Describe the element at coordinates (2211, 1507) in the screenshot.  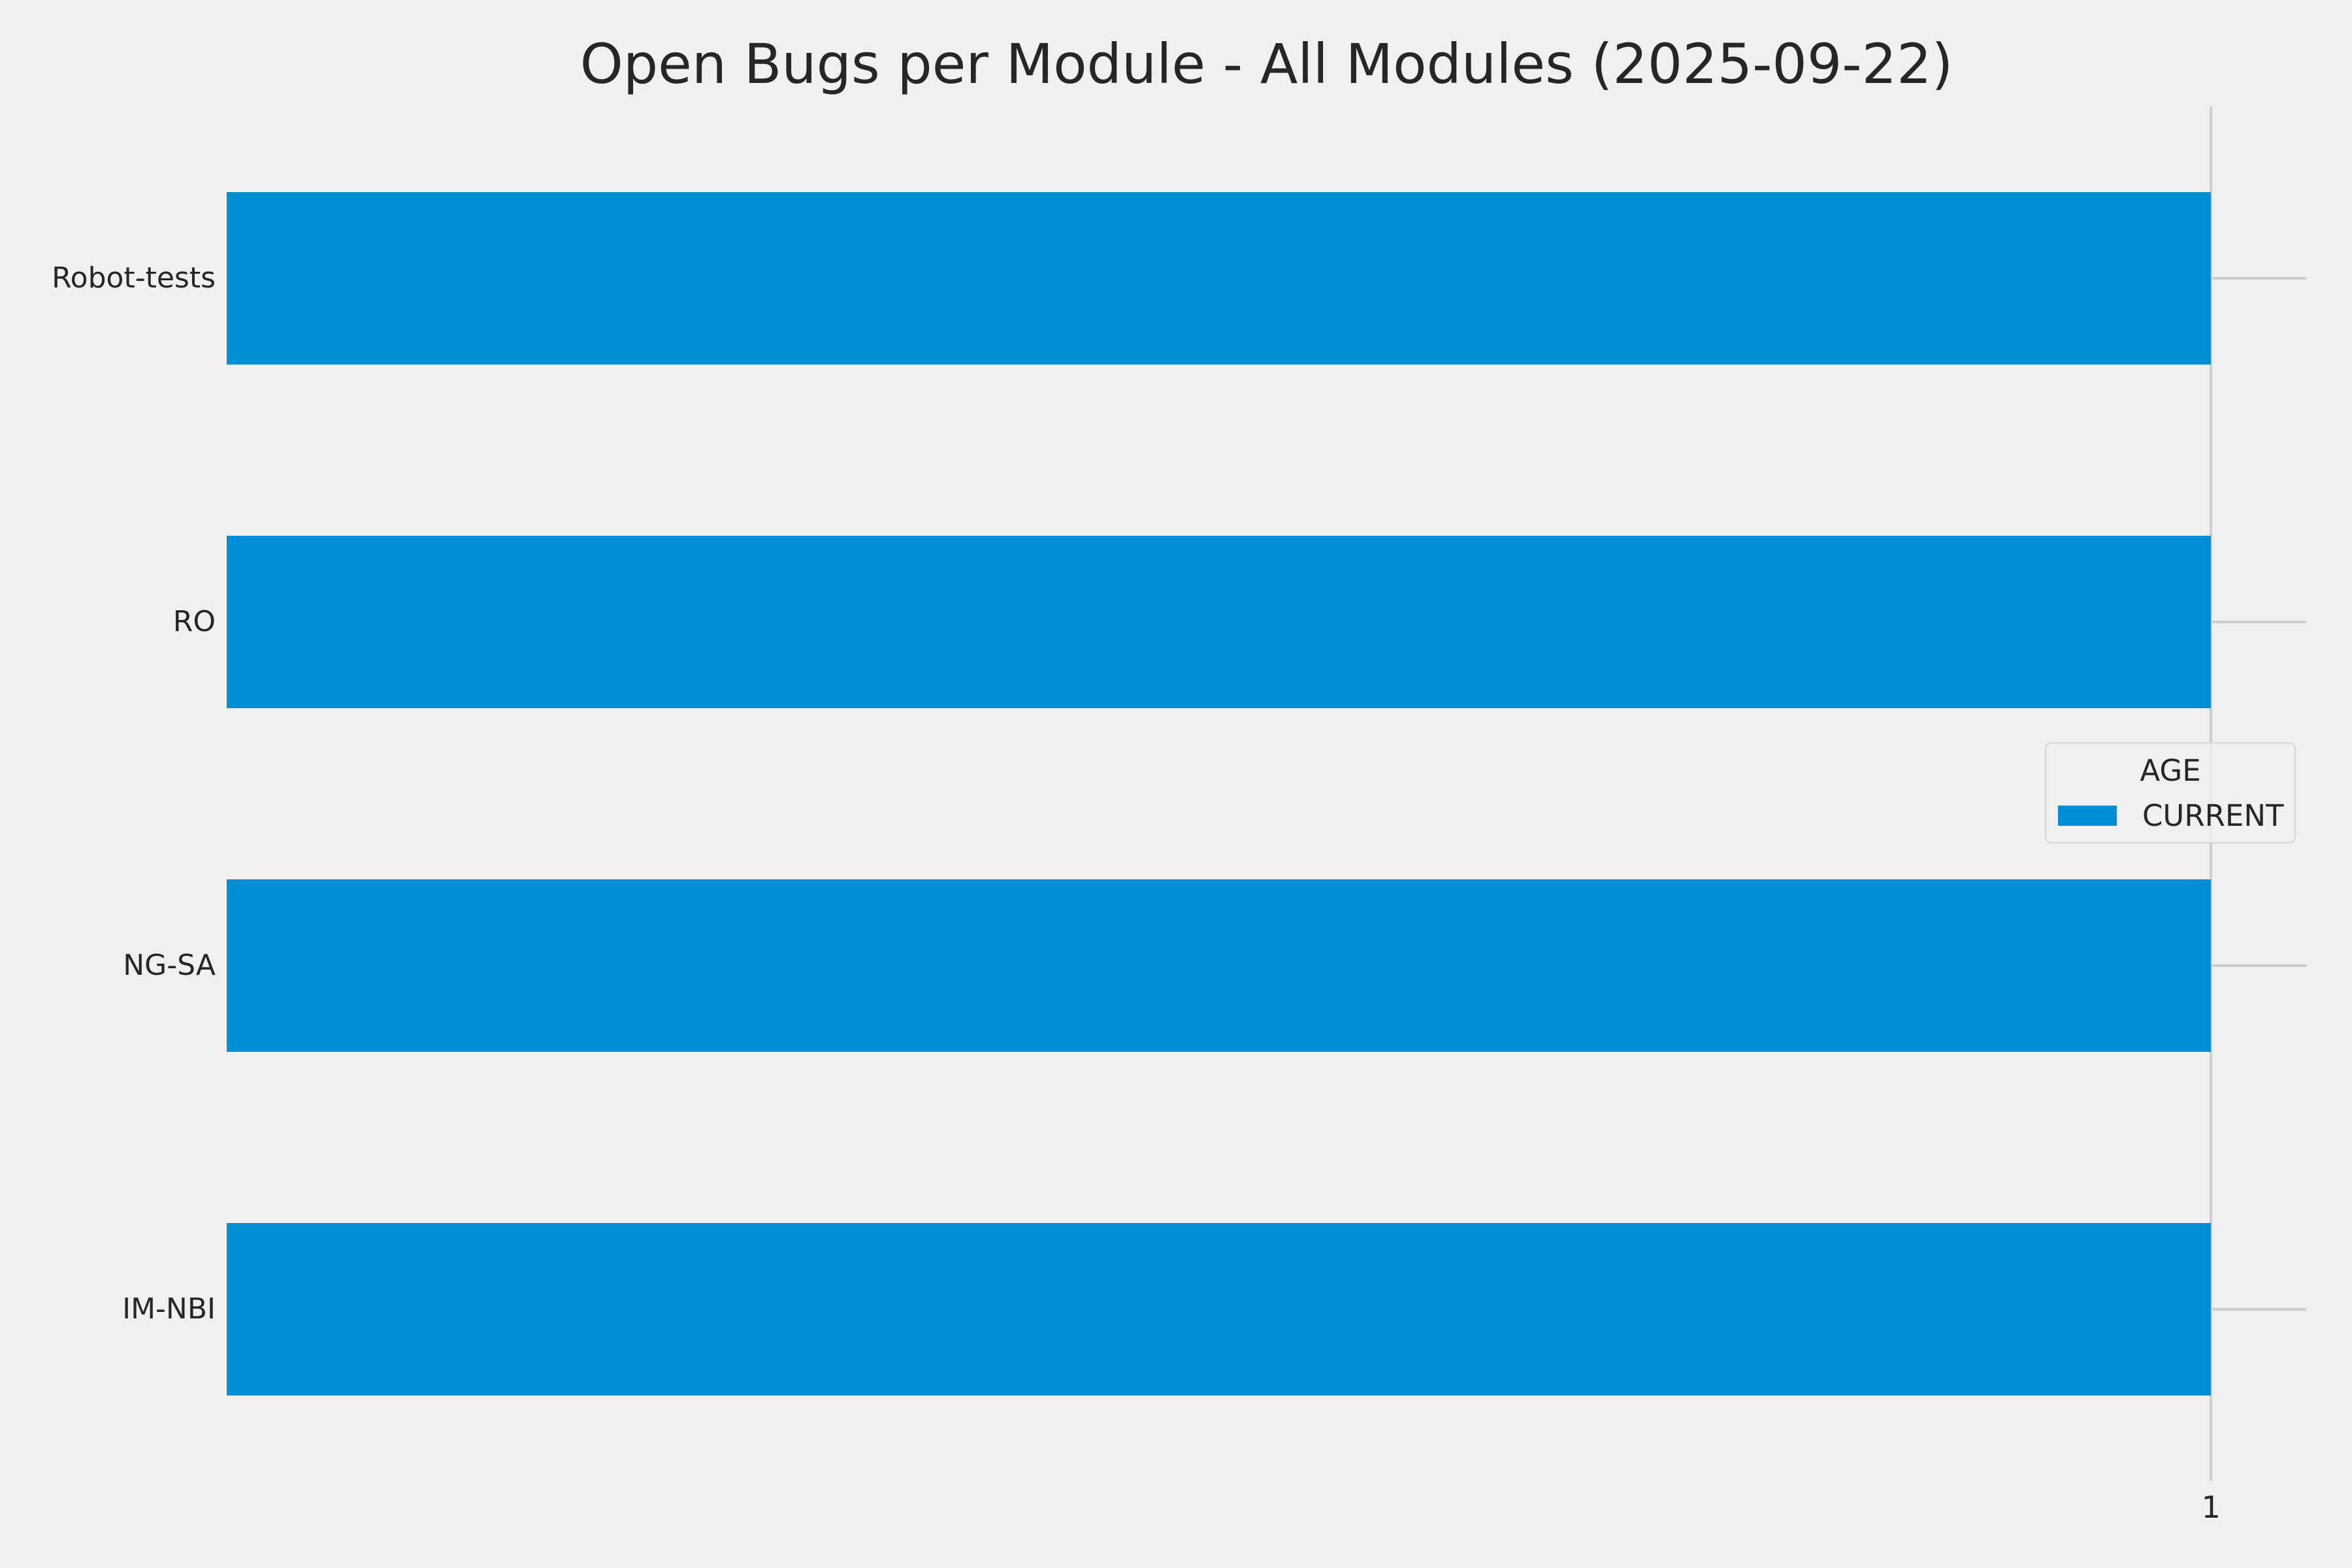
I see `x-tick-label: 1` at that location.